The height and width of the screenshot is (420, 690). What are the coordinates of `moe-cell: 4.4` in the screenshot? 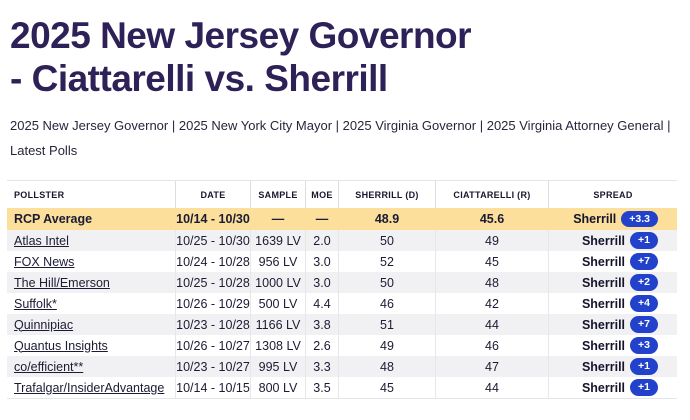 It's located at (322, 303).